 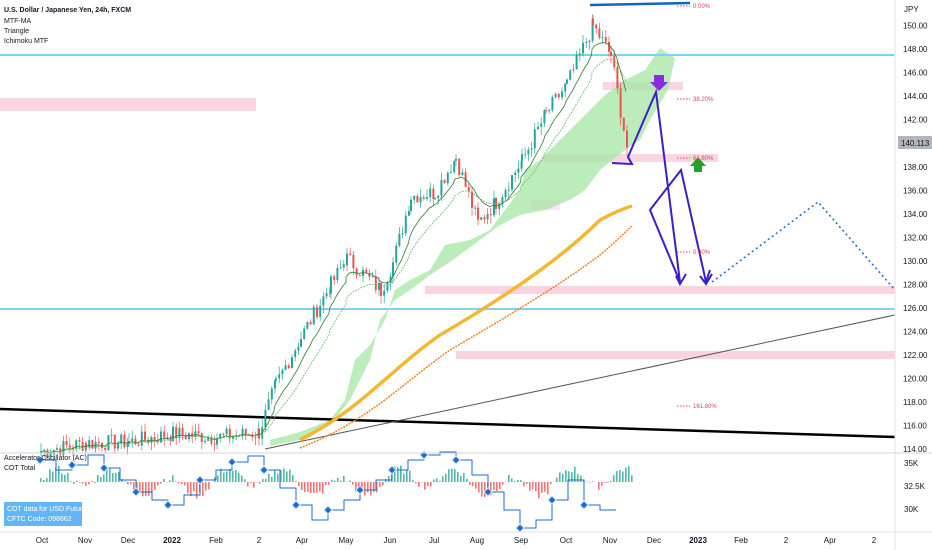 I want to click on y-tick-label: 148.00, so click(x=915, y=49).